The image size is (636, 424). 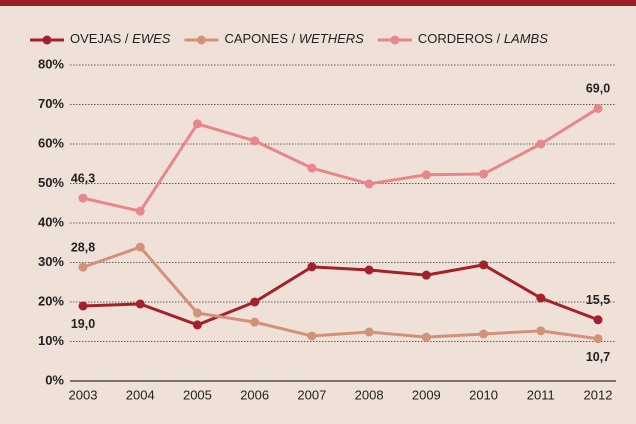 I want to click on y-tick-label: 0%, so click(x=54, y=379).